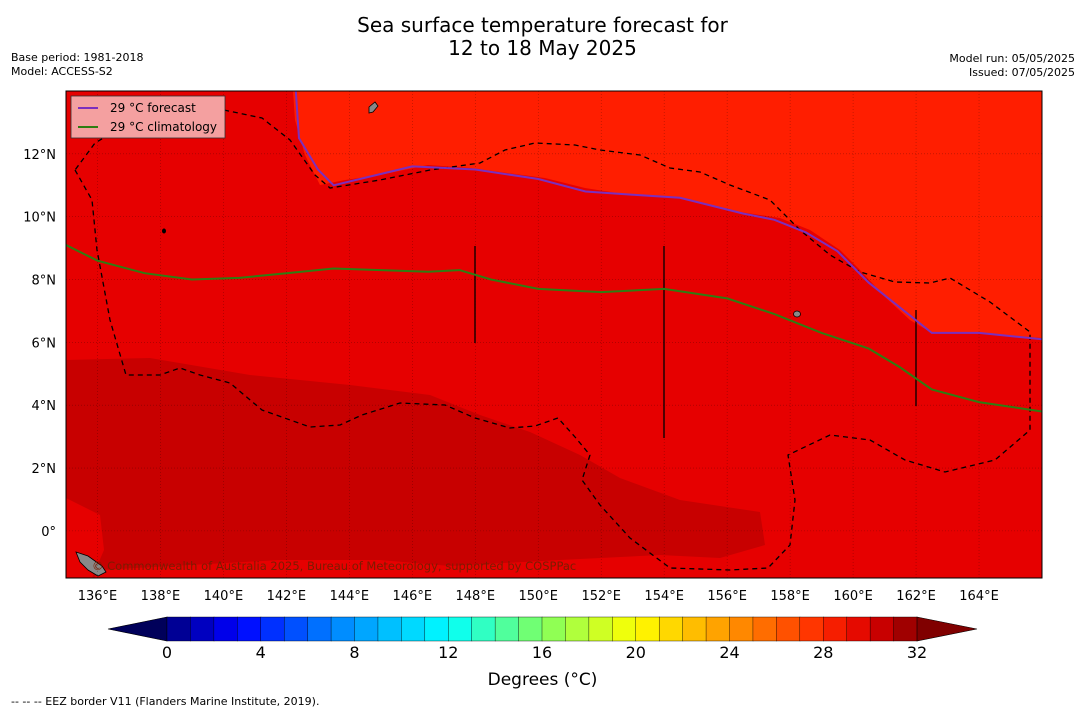  I want to click on colorbar-tick-label: 16, so click(542, 652).